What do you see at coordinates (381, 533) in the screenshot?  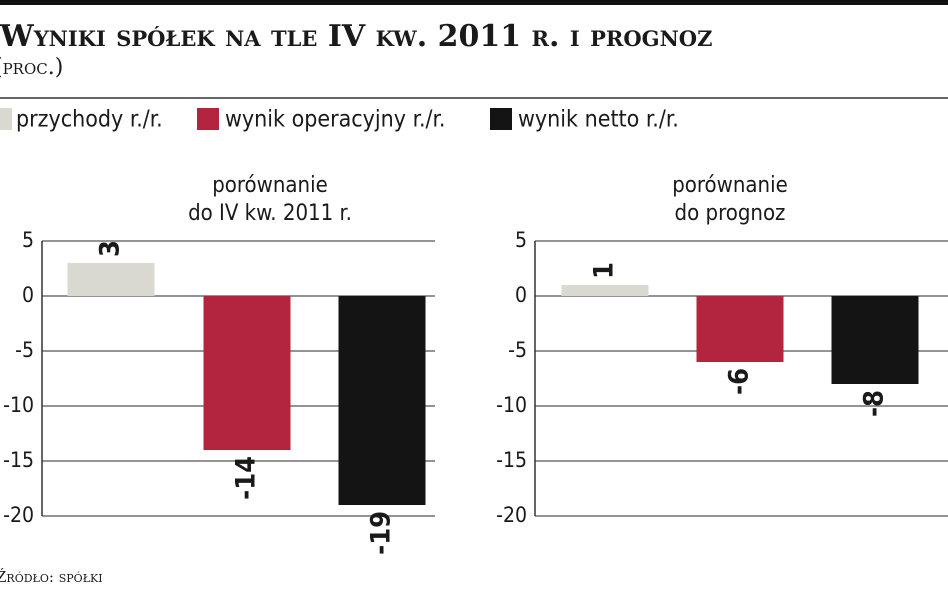 I see `value-label: -19` at bounding box center [381, 533].